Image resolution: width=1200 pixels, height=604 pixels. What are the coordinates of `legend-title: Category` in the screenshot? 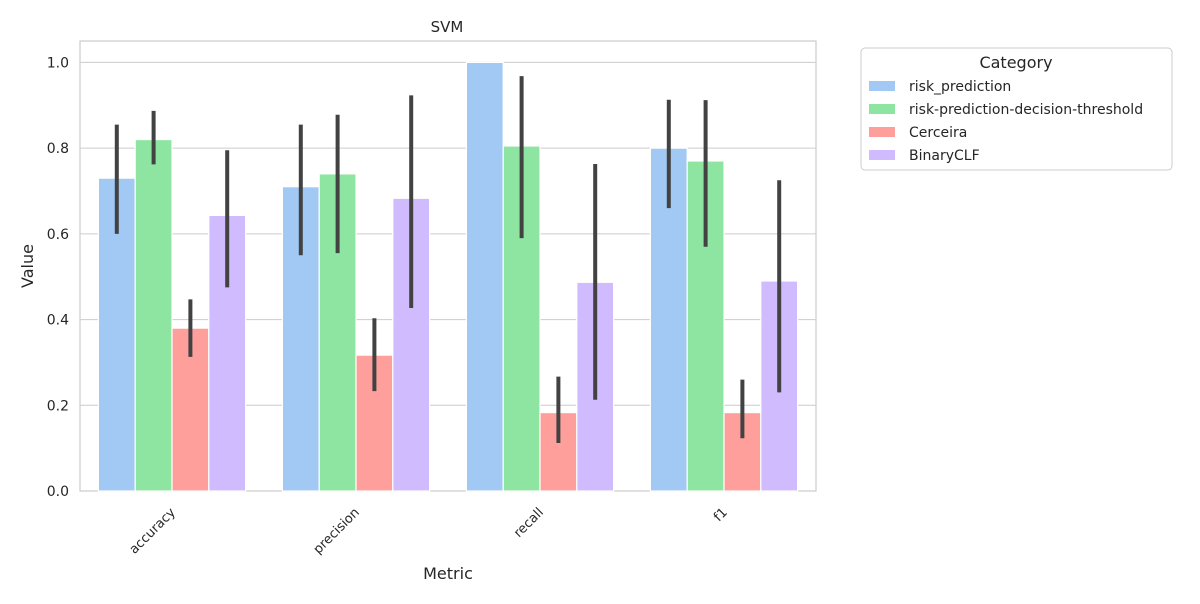 It's located at (1015, 62).